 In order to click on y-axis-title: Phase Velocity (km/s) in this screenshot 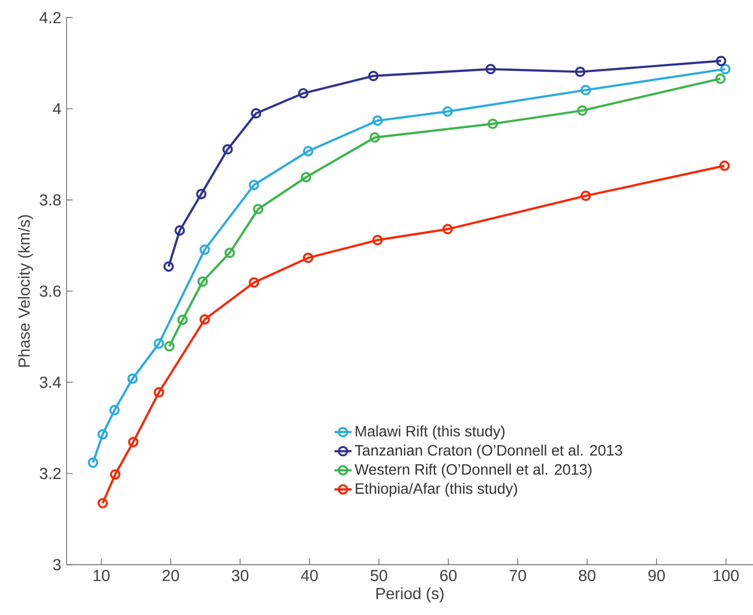, I will do `click(25, 291)`.